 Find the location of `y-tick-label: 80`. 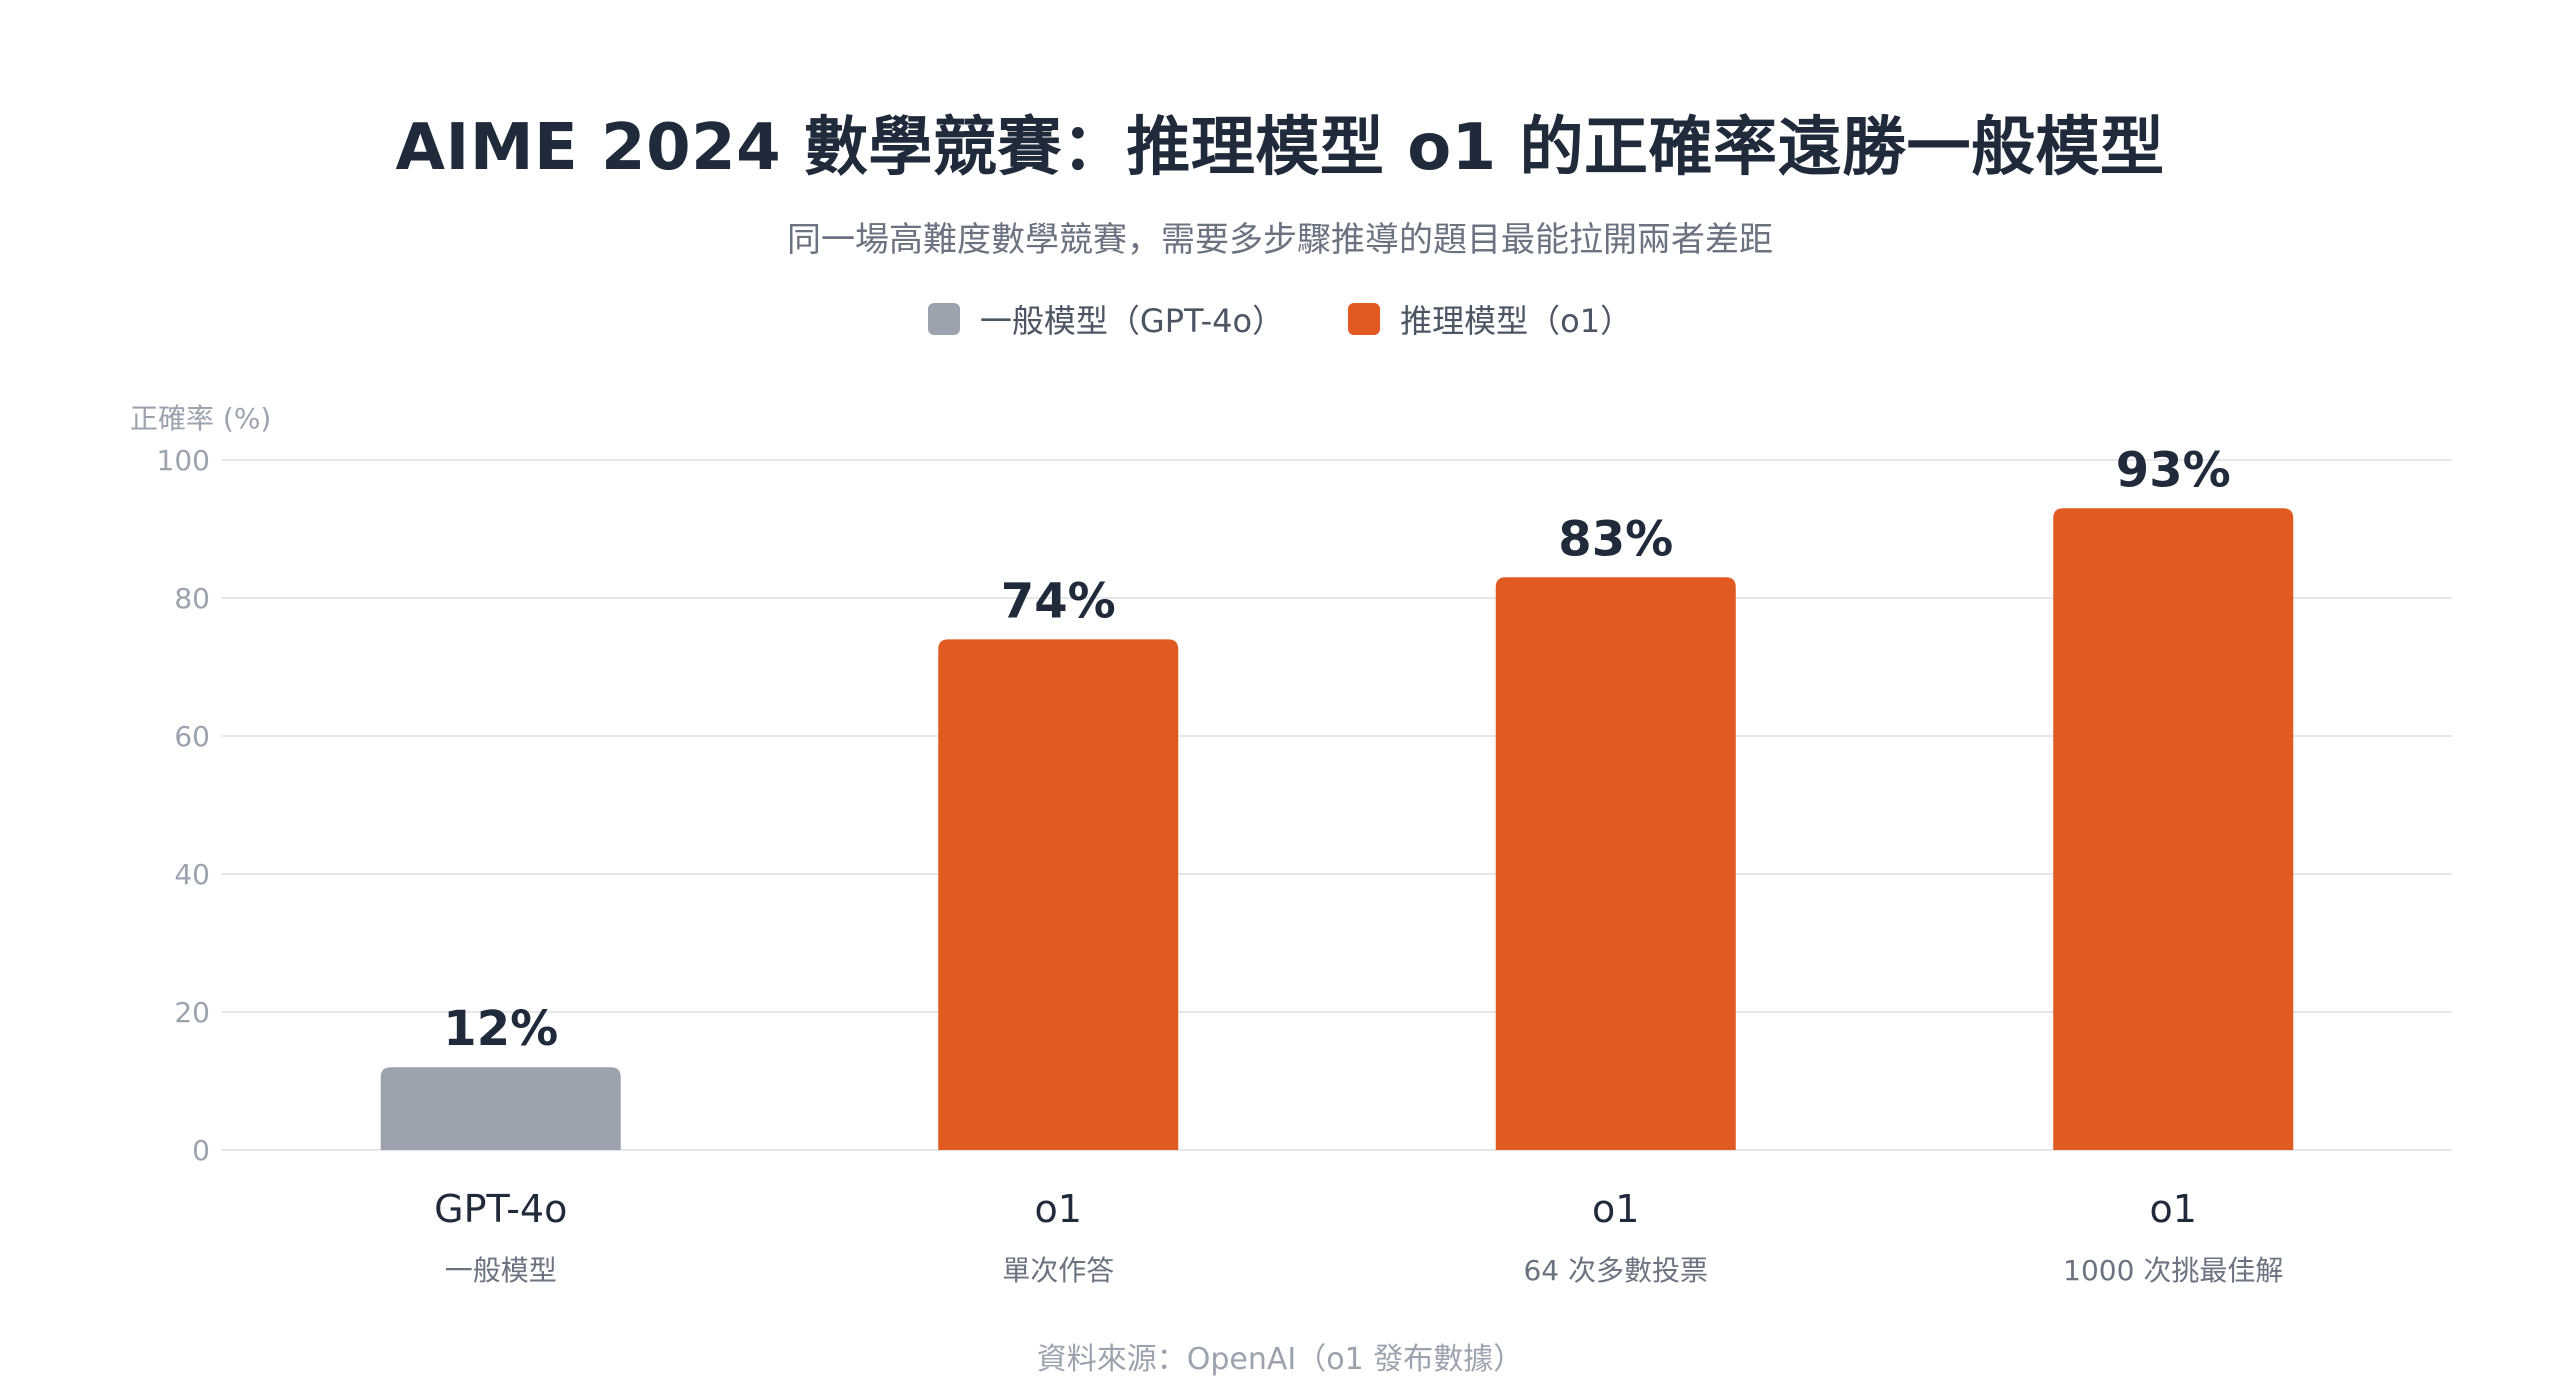

y-tick-label: 80 is located at coordinates (192, 598).